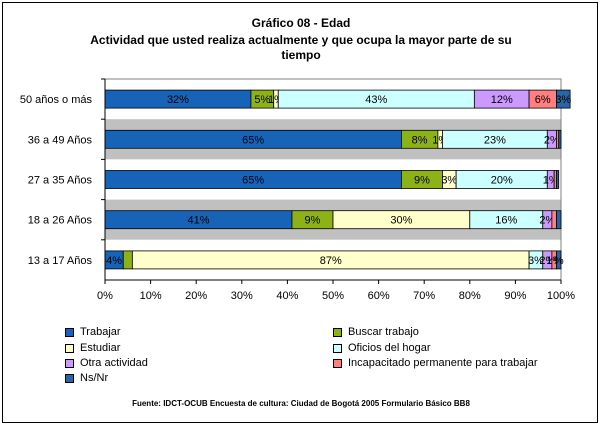 This screenshot has width=602, height=427. I want to click on x-tick-label: 10%, so click(151, 296).